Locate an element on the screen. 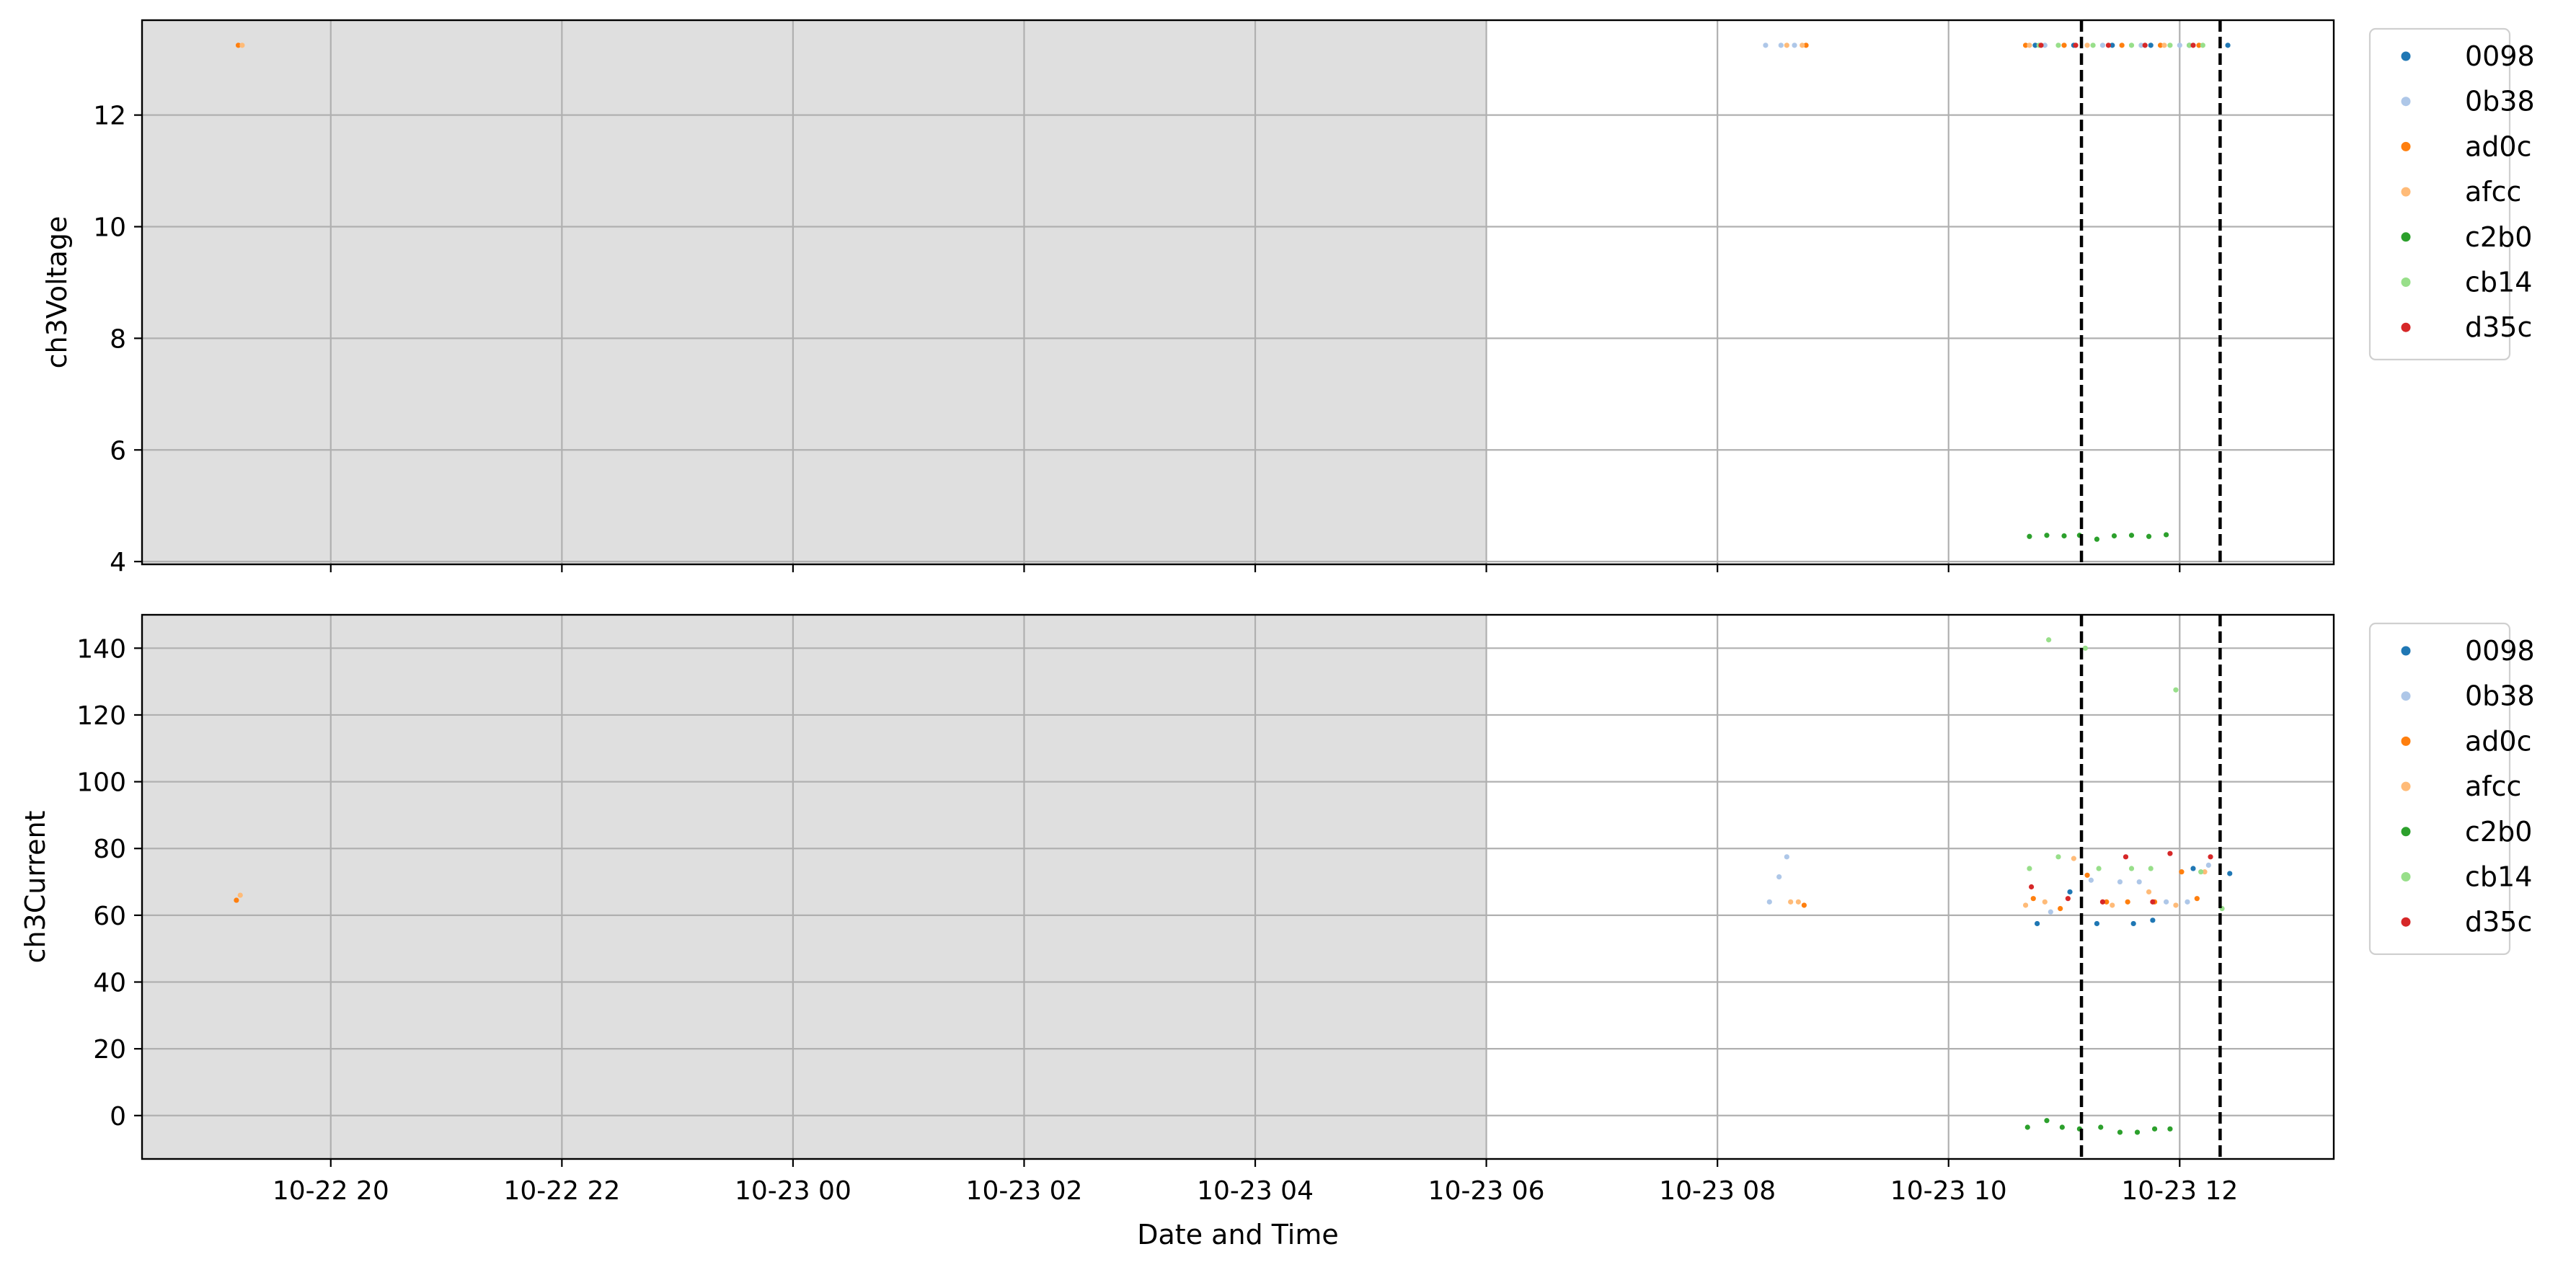  y-tick-label: 140 is located at coordinates (101, 649).